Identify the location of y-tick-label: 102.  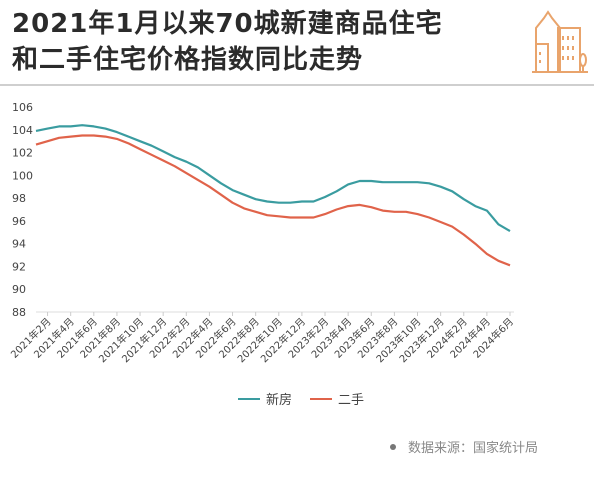
(22, 153).